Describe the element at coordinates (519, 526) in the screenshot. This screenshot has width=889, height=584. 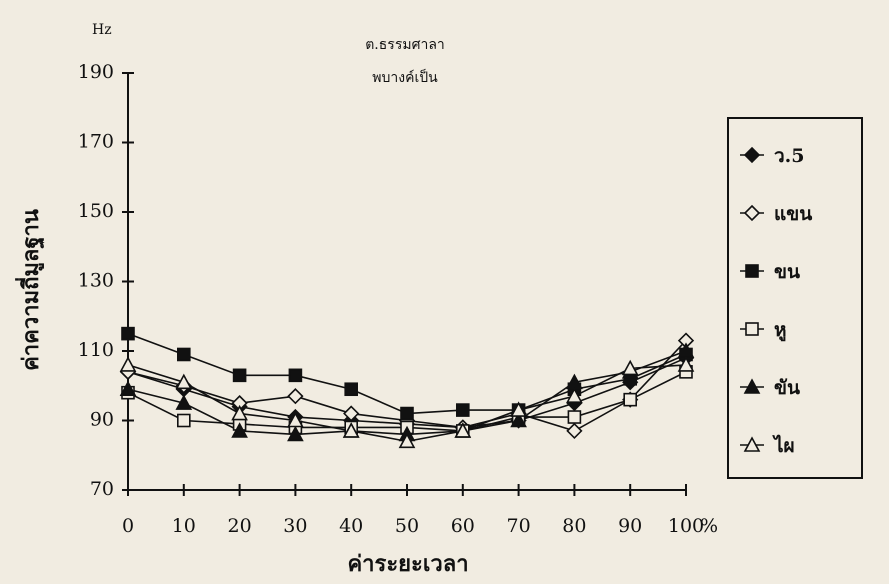
I see `x-tick-label: 70` at that location.